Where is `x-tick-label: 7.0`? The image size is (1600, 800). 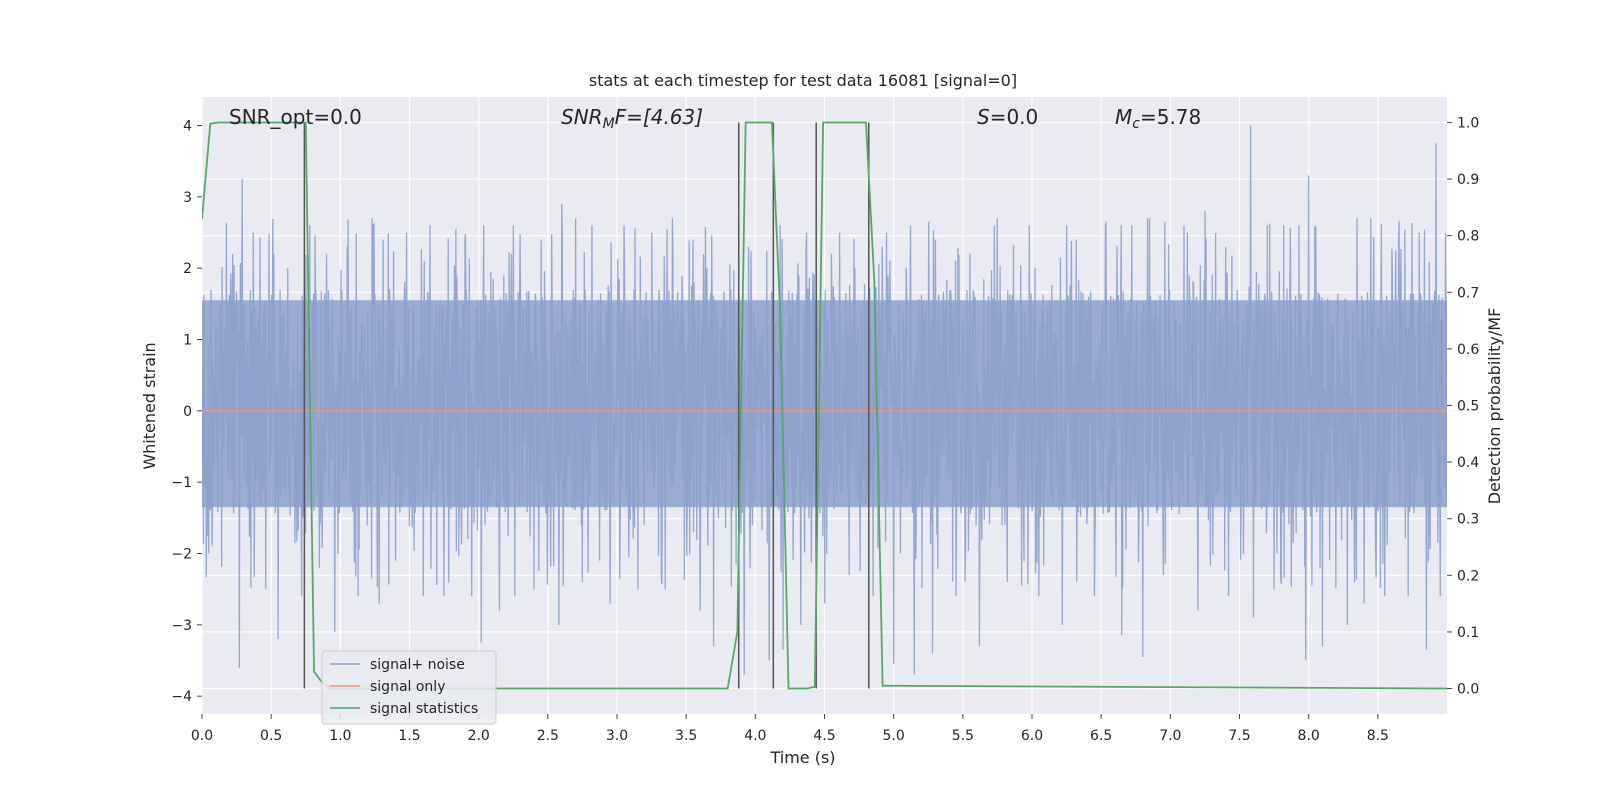
x-tick-label: 7.0 is located at coordinates (1170, 736).